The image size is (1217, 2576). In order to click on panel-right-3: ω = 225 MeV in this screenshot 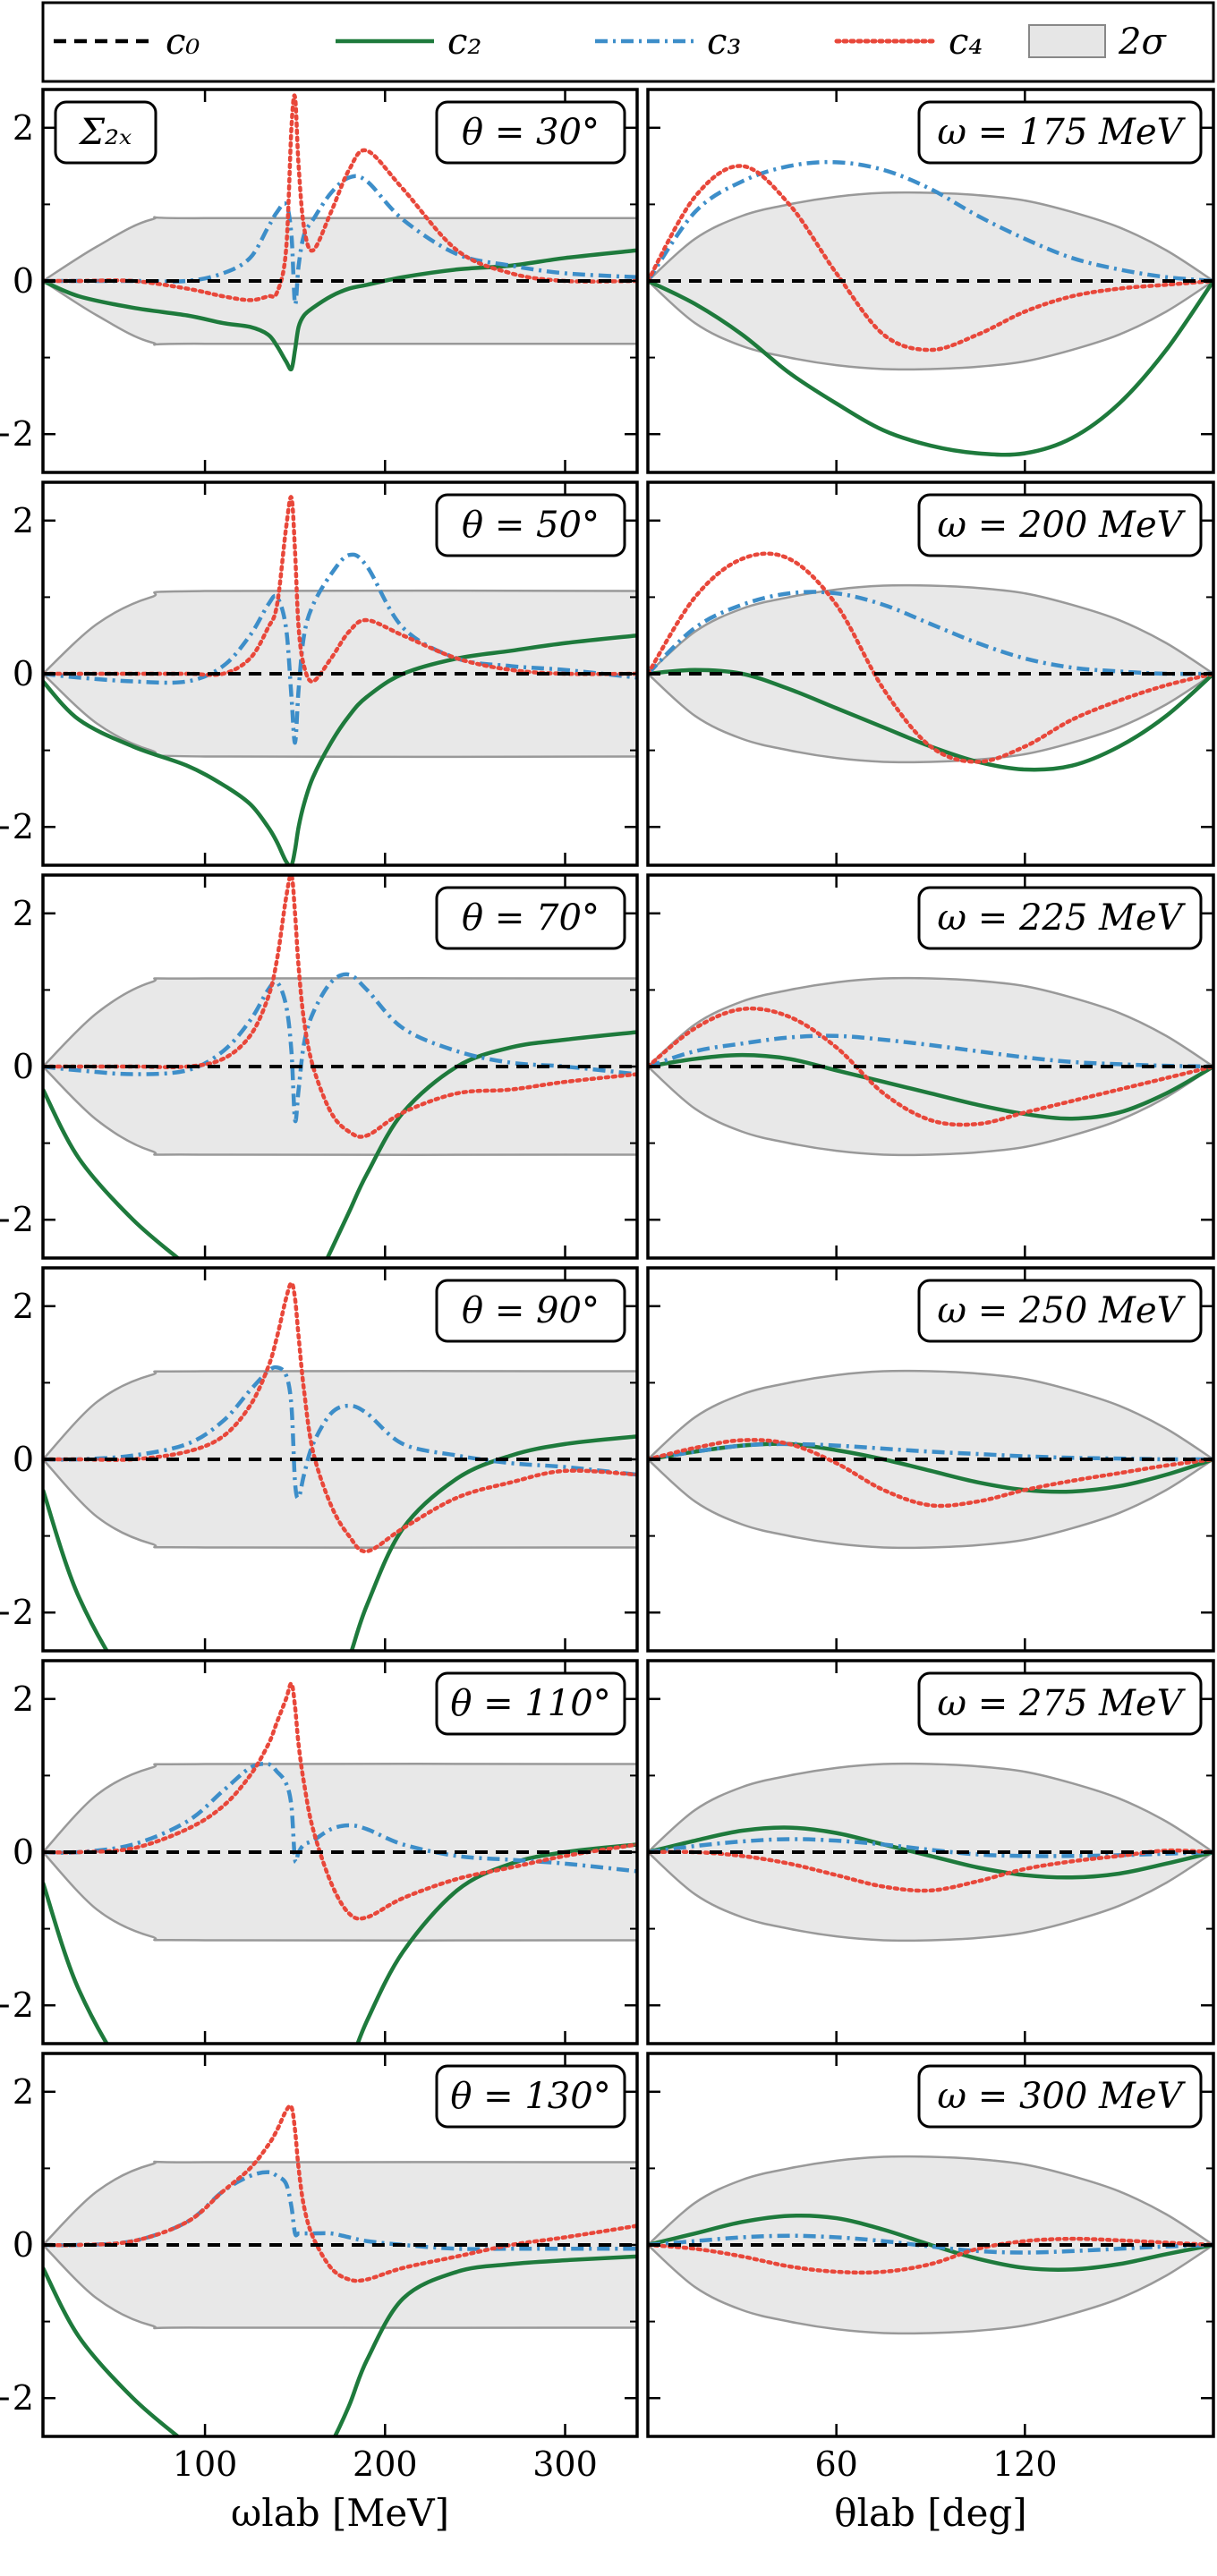, I will do `click(930, 1066)`.